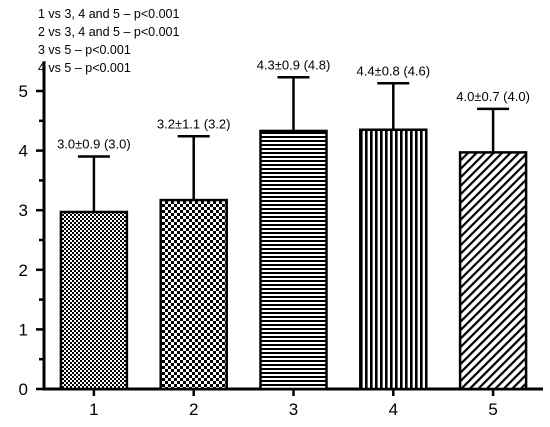  I want to click on y-tick-label: 0, so click(23, 389).